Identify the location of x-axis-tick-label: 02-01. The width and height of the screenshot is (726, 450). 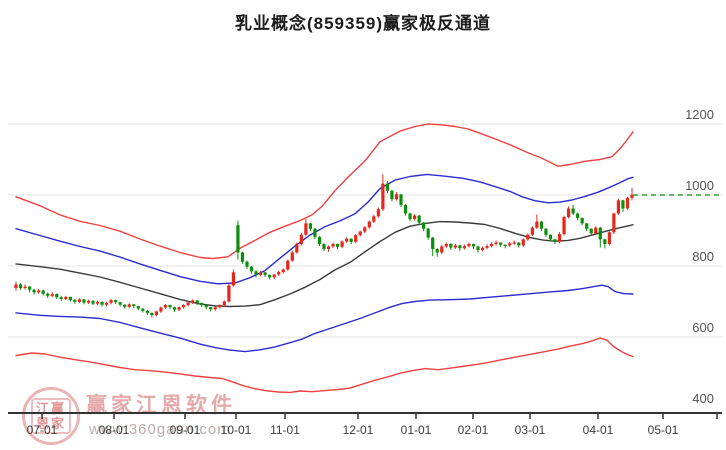
(473, 430).